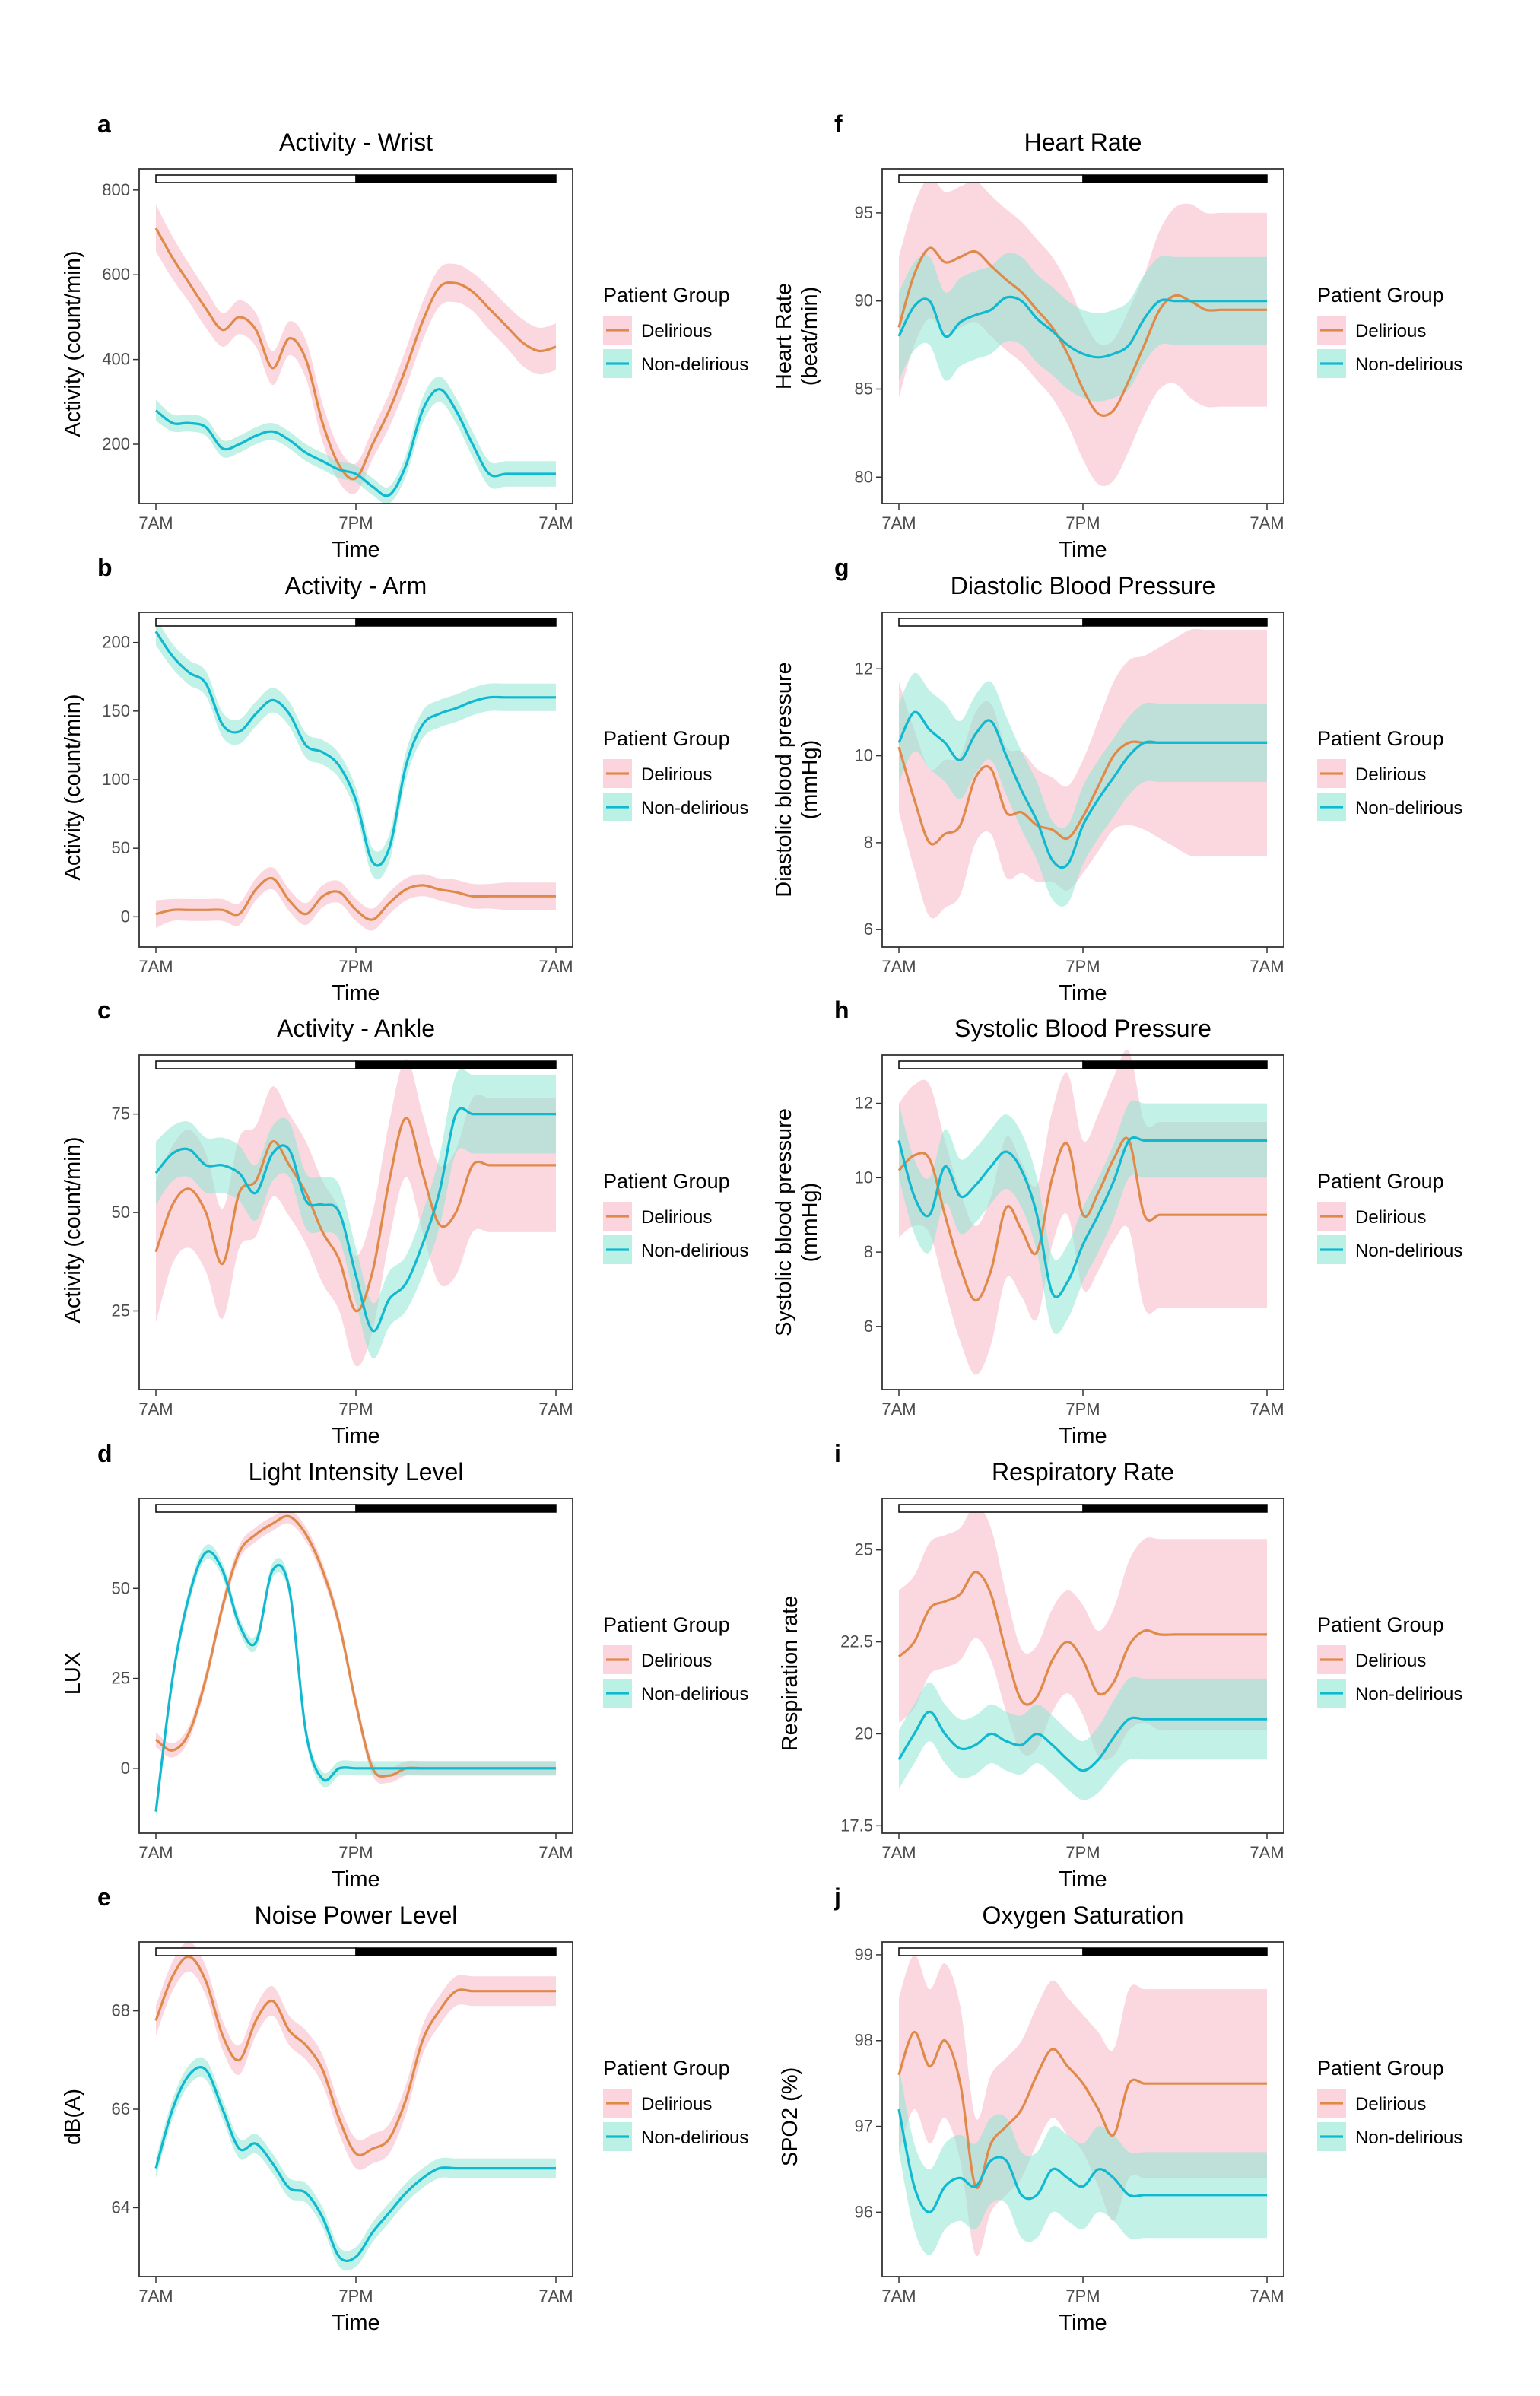 The height and width of the screenshot is (2396, 1540). What do you see at coordinates (105, 1454) in the screenshot?
I see `panel-letter: d` at bounding box center [105, 1454].